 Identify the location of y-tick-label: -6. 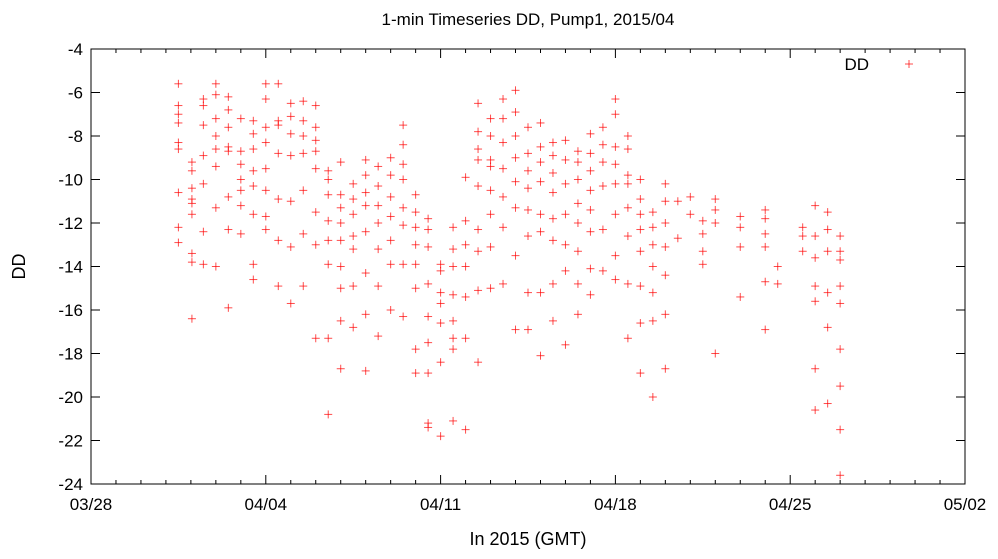
(75, 93).